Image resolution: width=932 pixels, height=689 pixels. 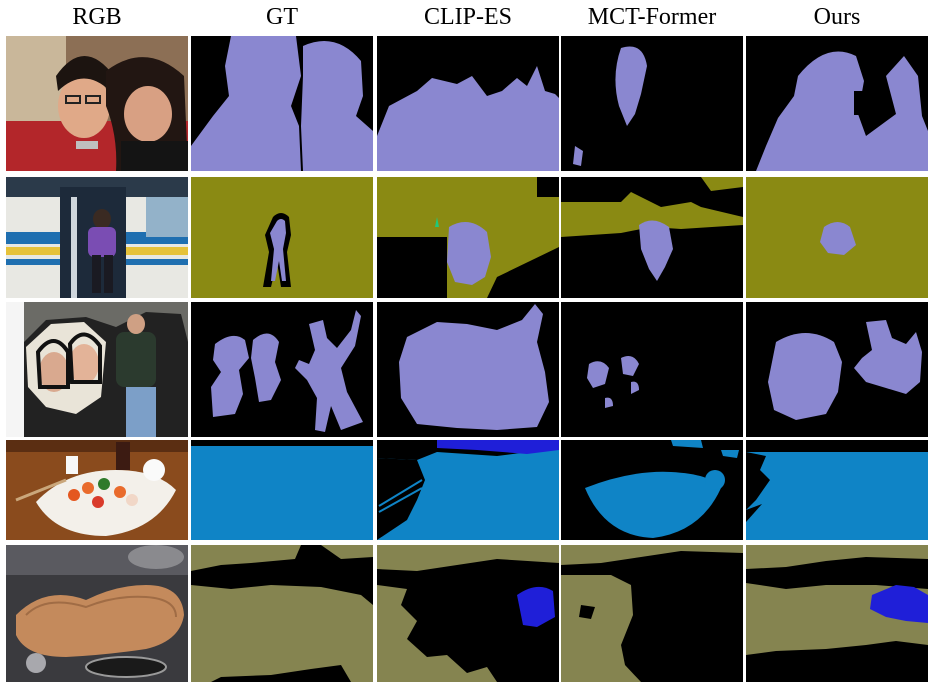 What do you see at coordinates (652, 613) in the screenshot?
I see `row5-mctformer-mask` at bounding box center [652, 613].